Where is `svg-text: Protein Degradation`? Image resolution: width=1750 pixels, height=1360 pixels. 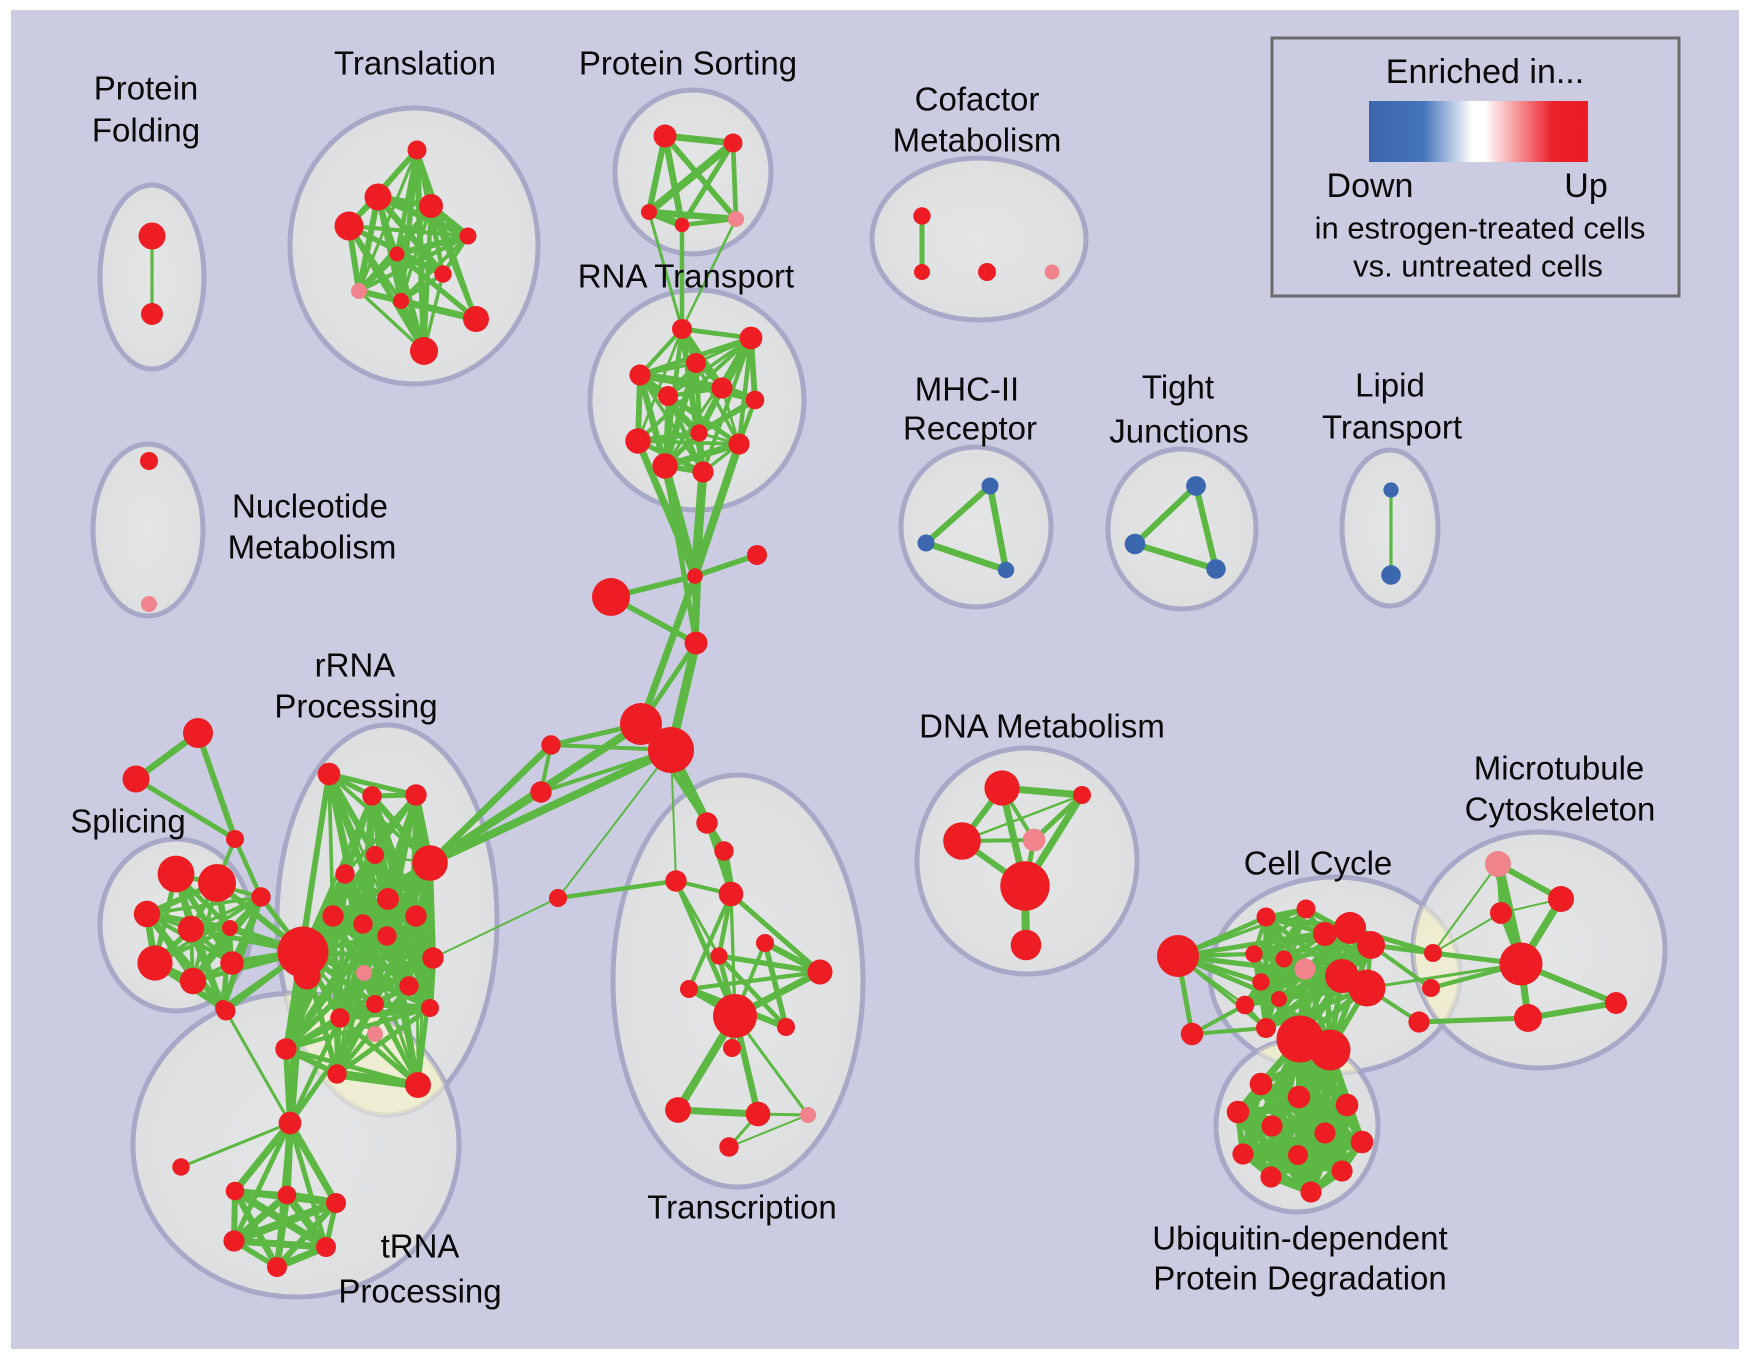 svg-text: Protein Degradation is located at coordinates (1300, 1278).